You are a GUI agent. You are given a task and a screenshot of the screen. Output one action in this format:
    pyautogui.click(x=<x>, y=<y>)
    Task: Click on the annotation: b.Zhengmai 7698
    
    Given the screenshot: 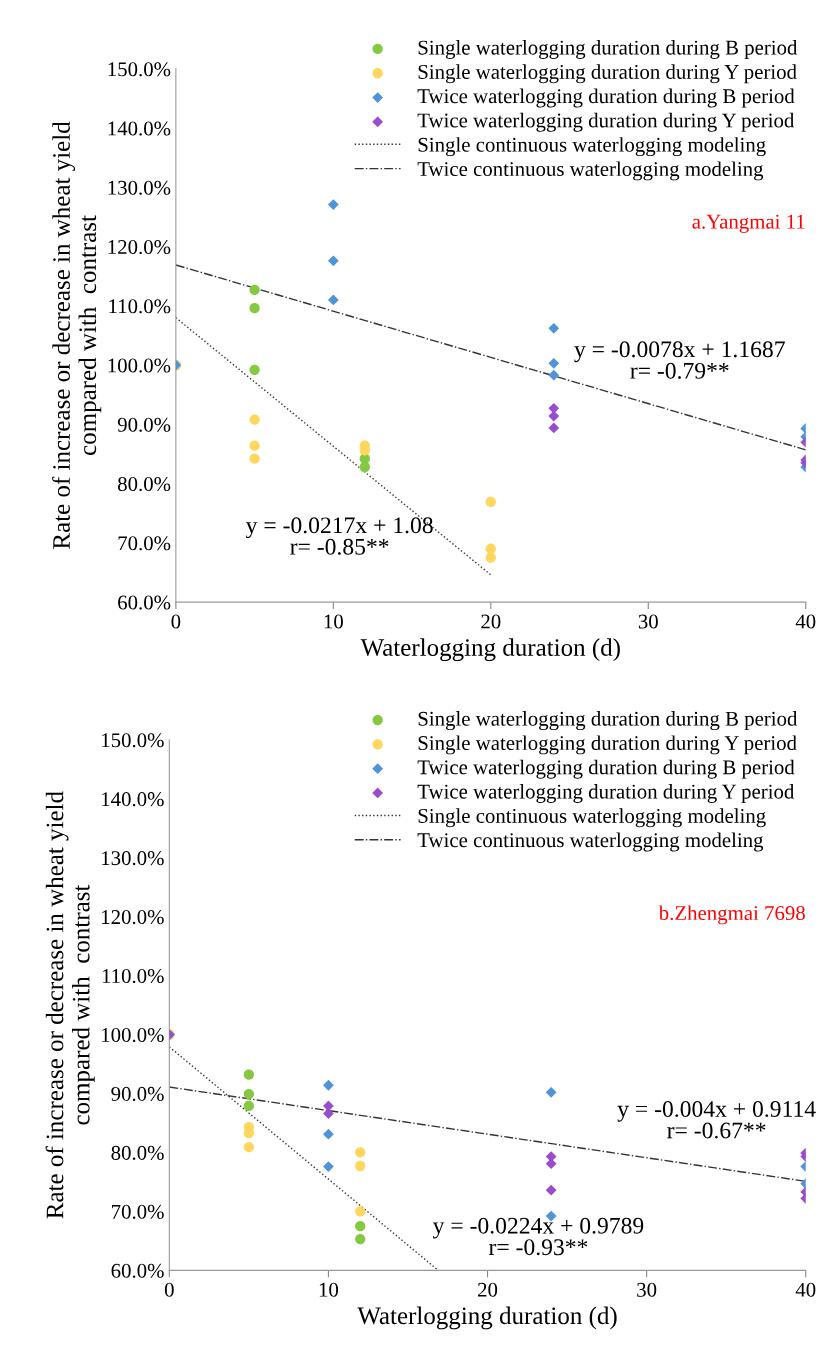 What is the action you would take?
    pyautogui.click(x=731, y=915)
    